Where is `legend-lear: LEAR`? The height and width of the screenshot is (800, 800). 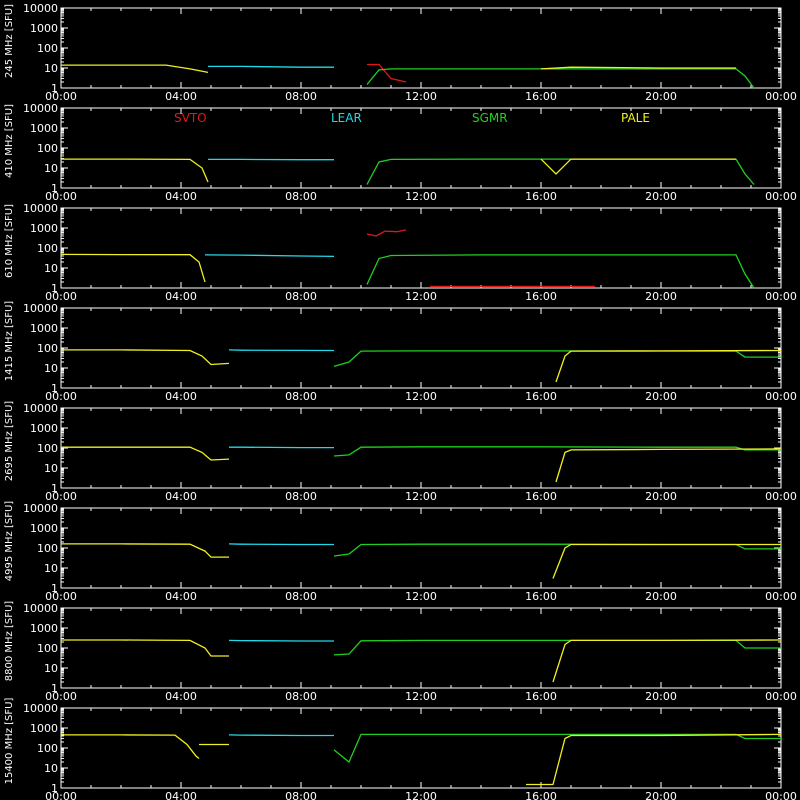
legend-lear: LEAR is located at coordinates (346, 118).